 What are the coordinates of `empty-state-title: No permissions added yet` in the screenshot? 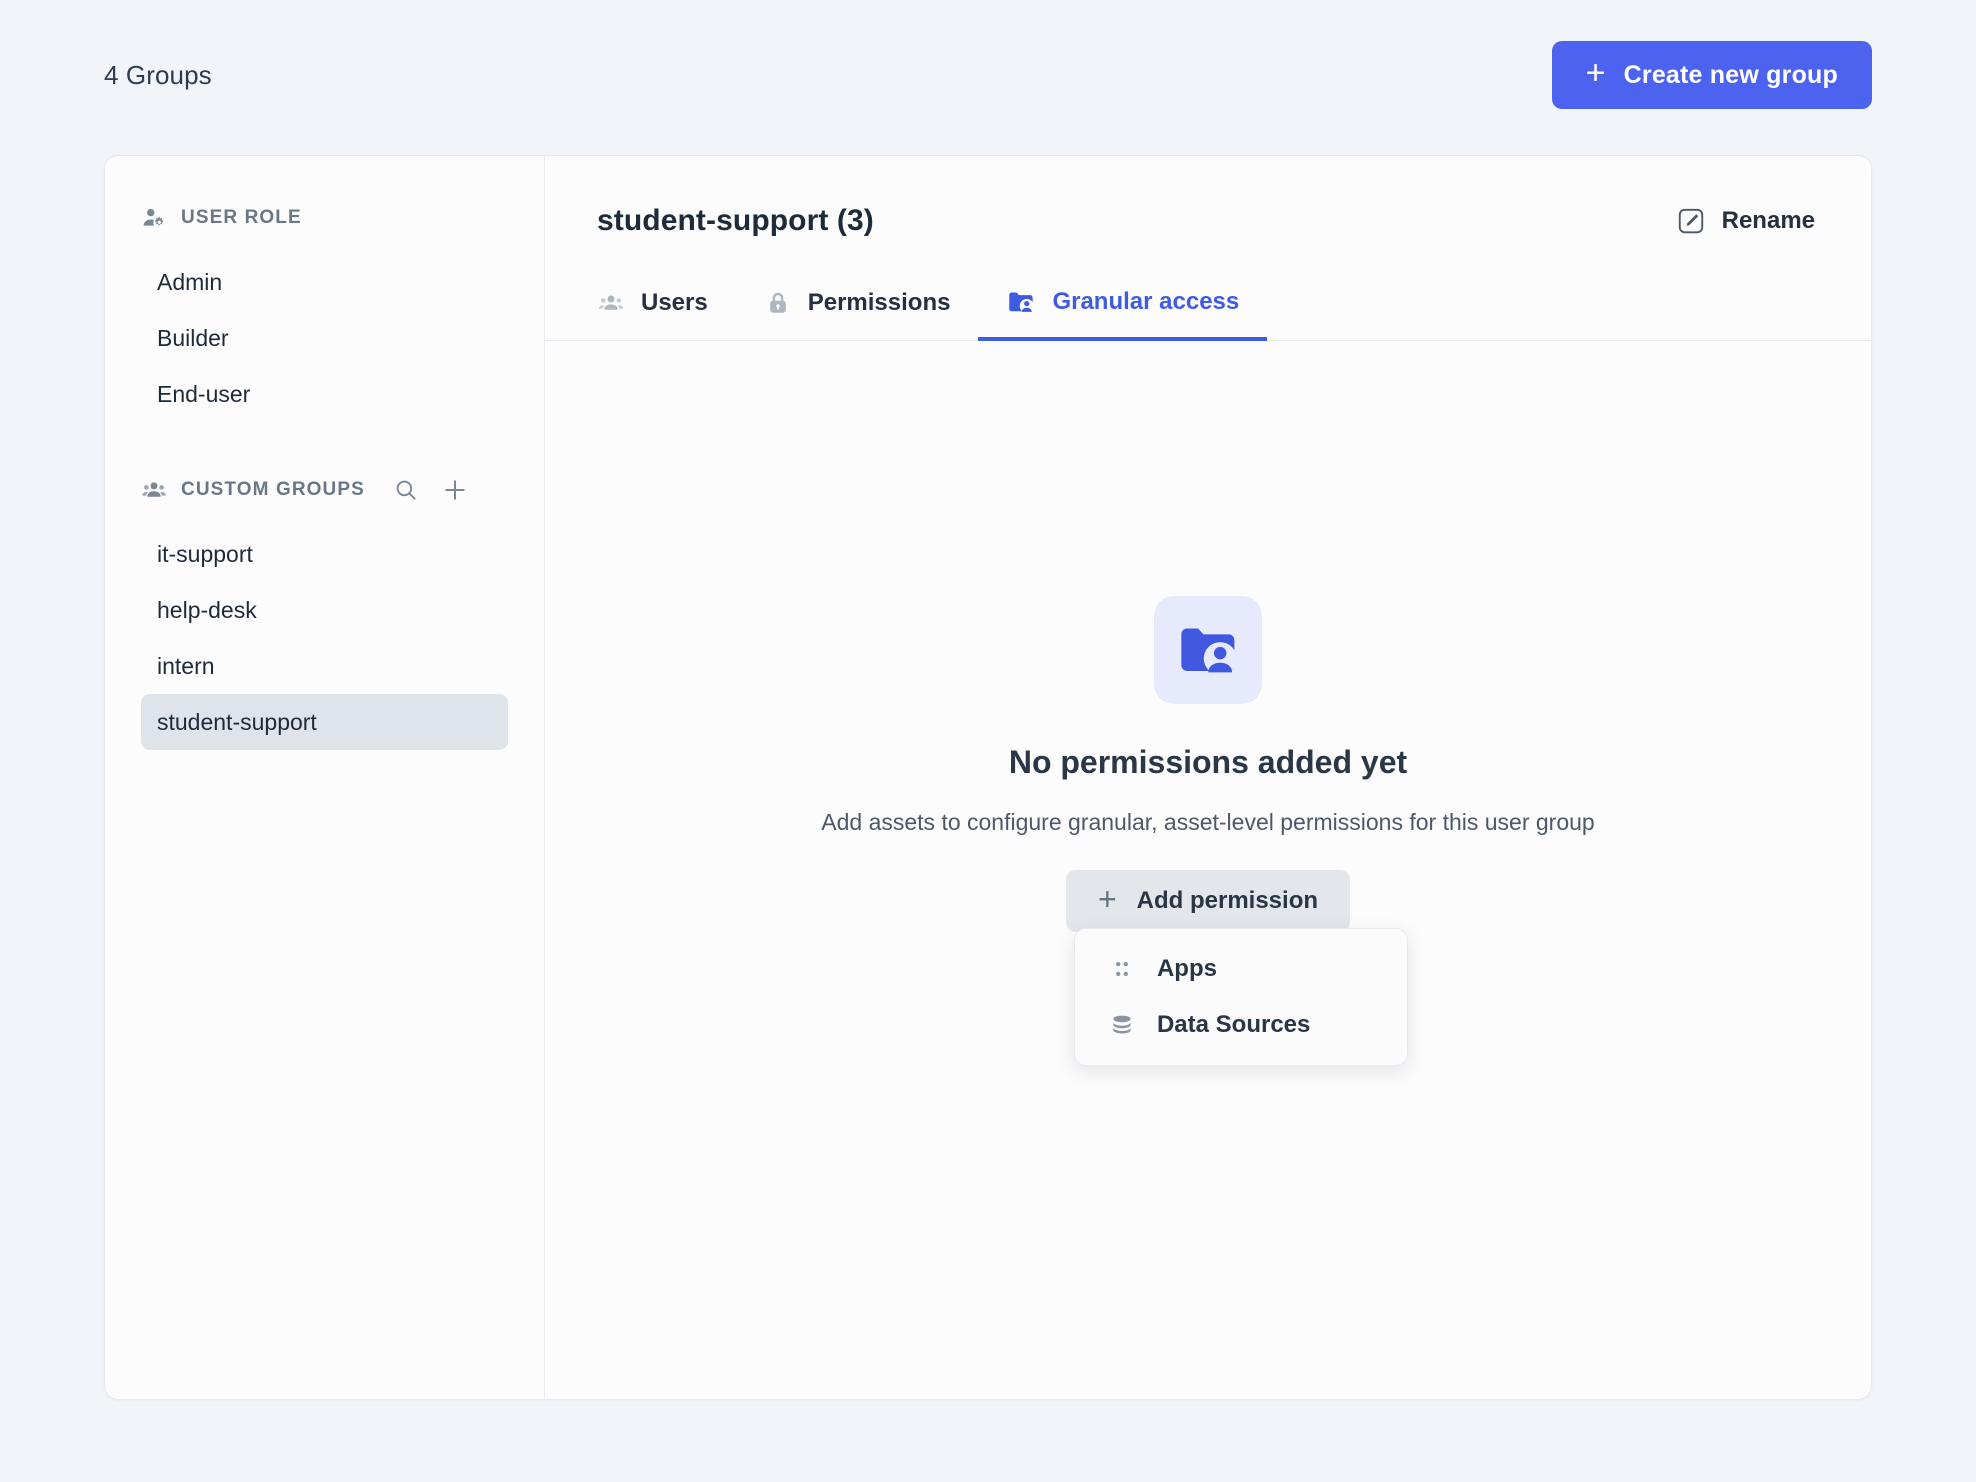 It's located at (1208, 762).